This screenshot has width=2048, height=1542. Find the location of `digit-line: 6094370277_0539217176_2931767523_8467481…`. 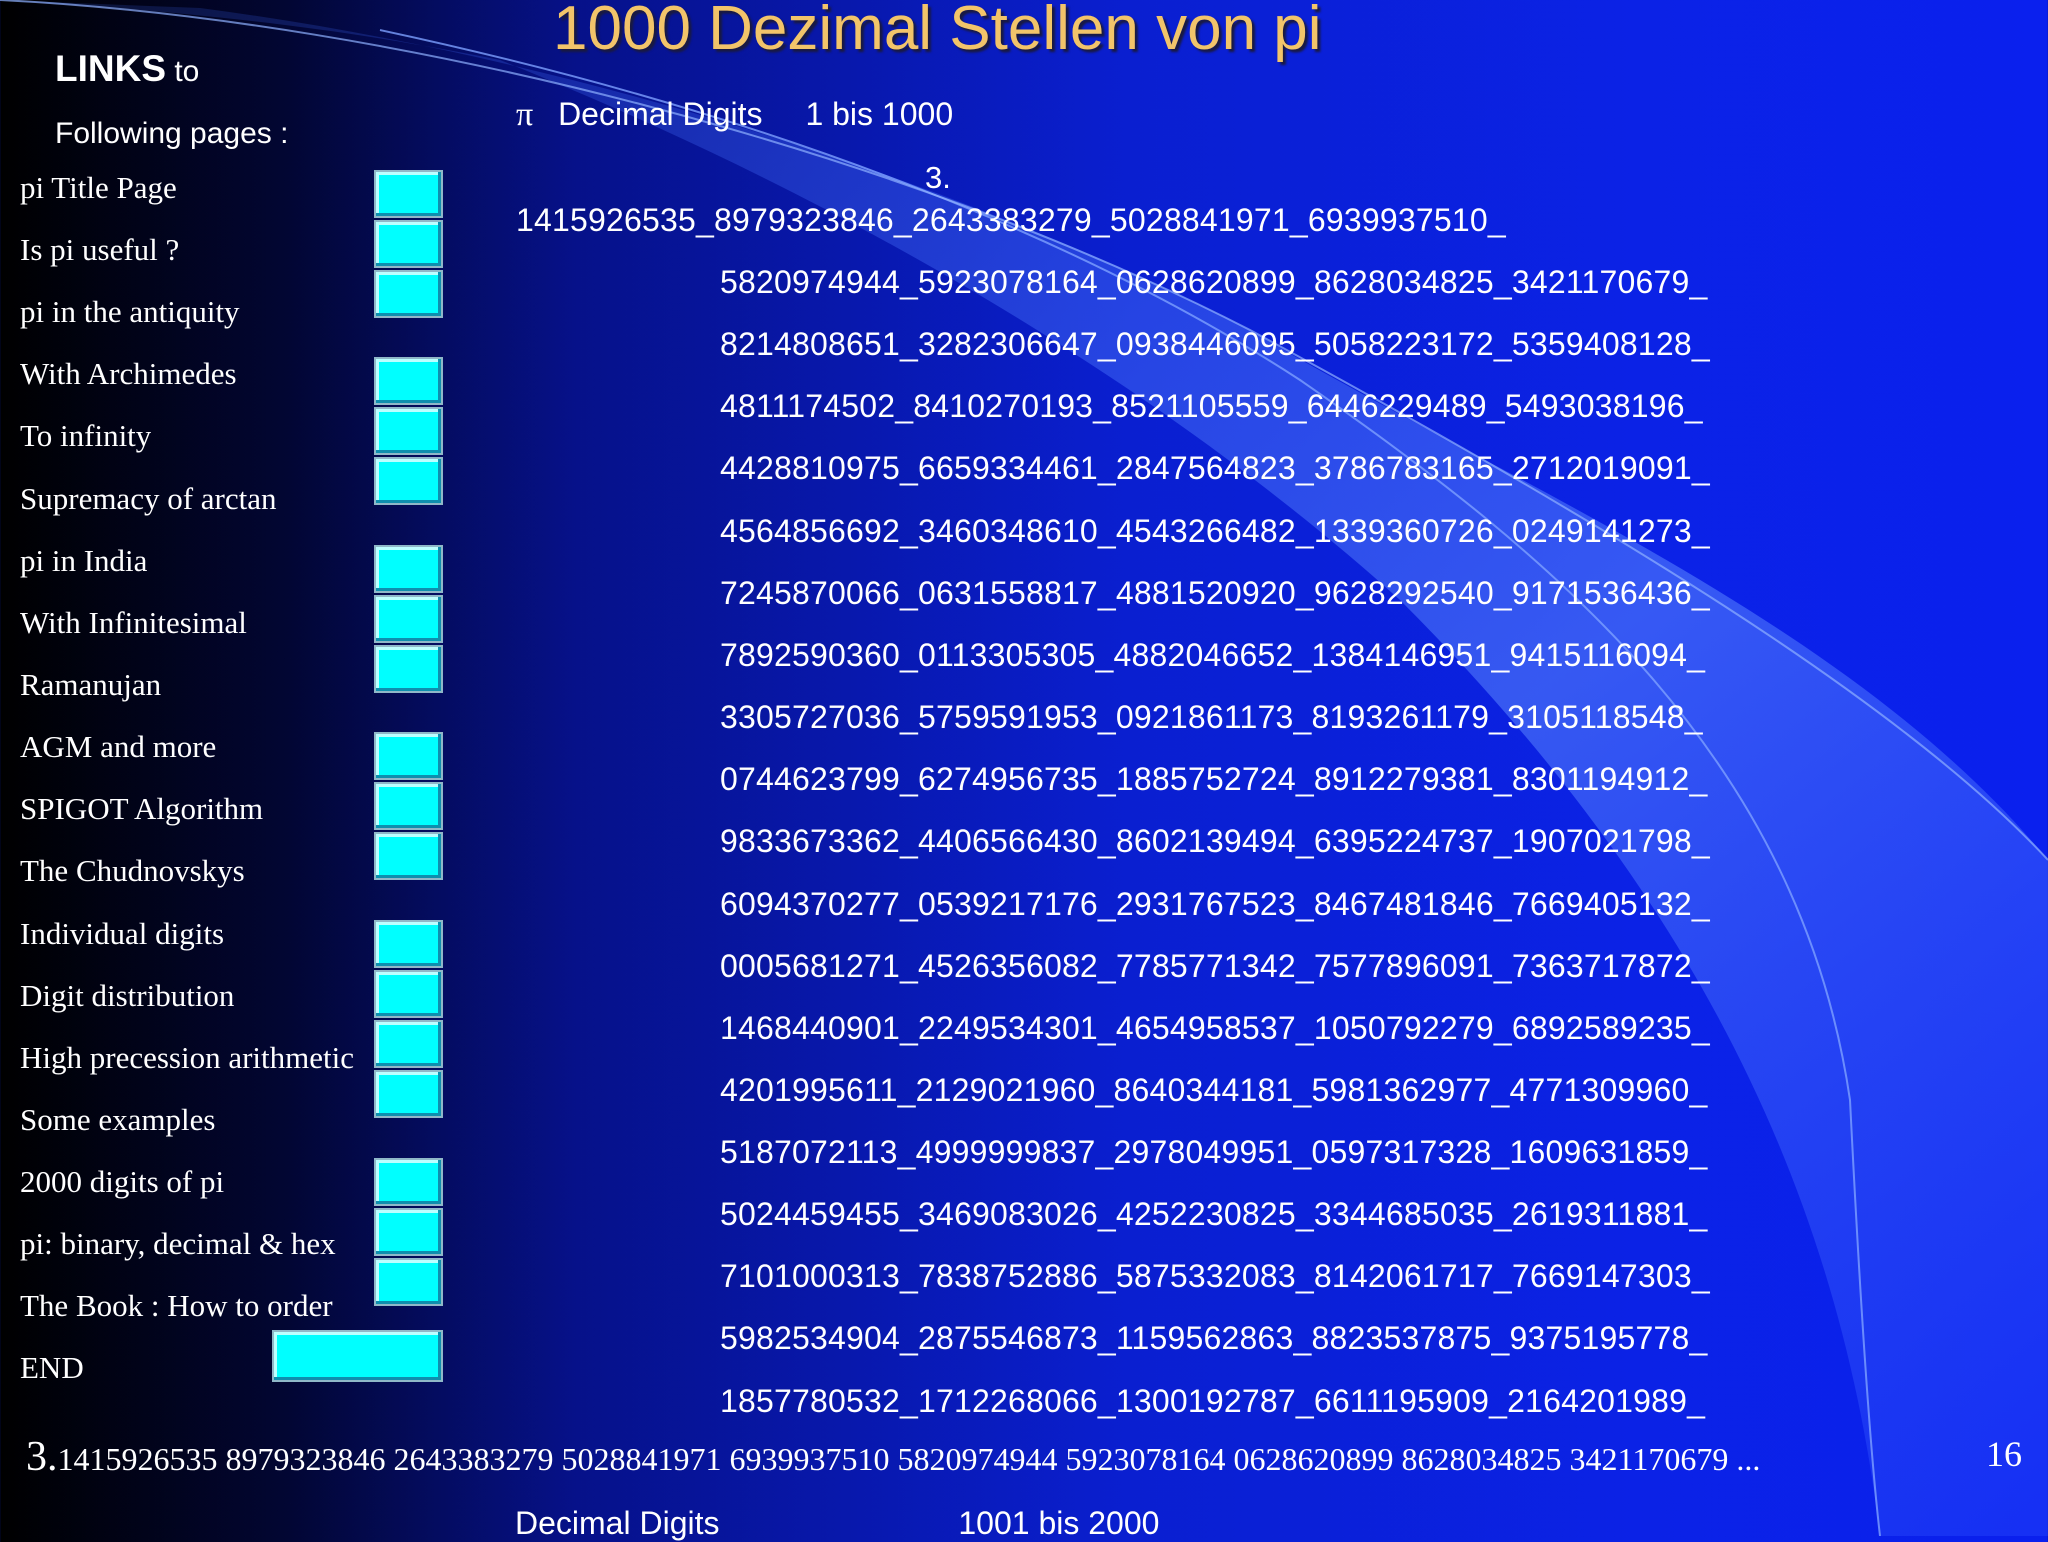

digit-line: 6094370277_0539217176_2931767523_8467481… is located at coordinates (1215, 904).